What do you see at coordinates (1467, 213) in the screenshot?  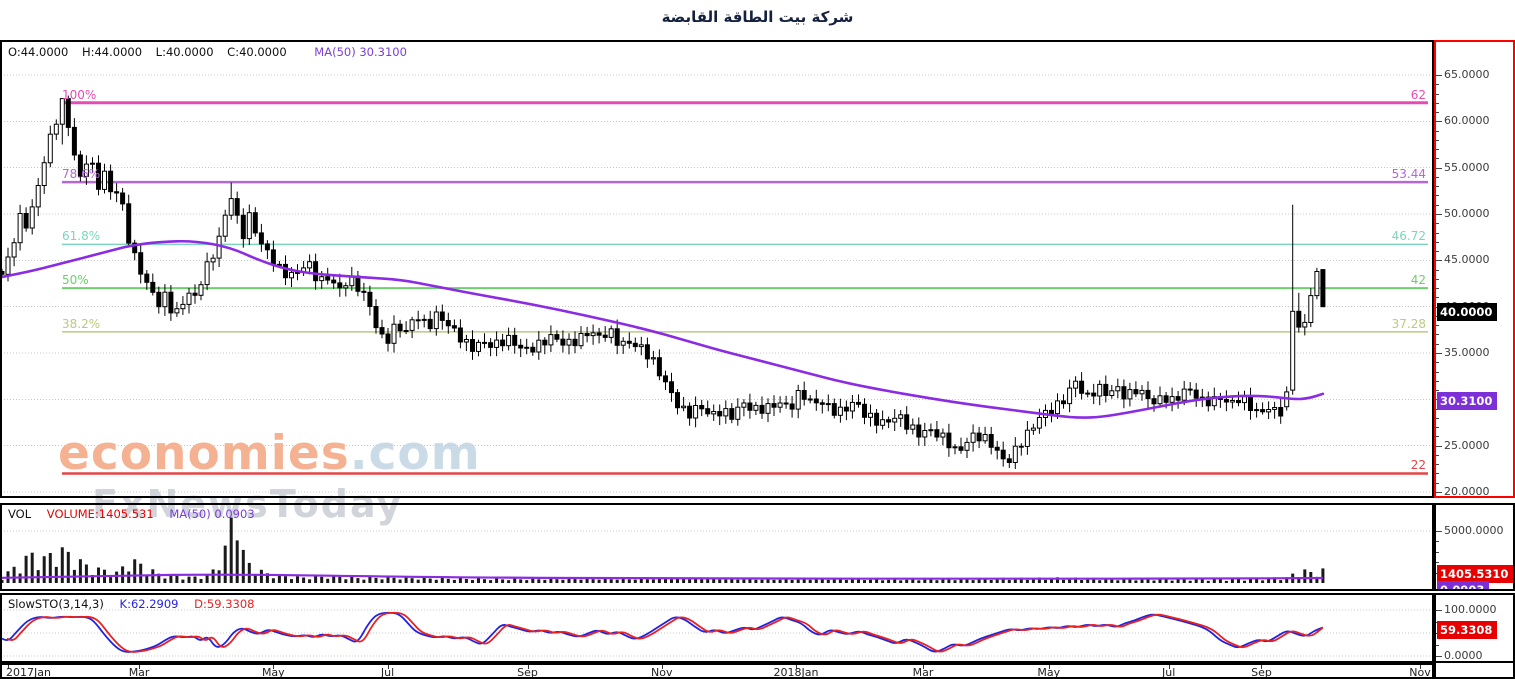 I see `price-tick-label: 50.0000` at bounding box center [1467, 213].